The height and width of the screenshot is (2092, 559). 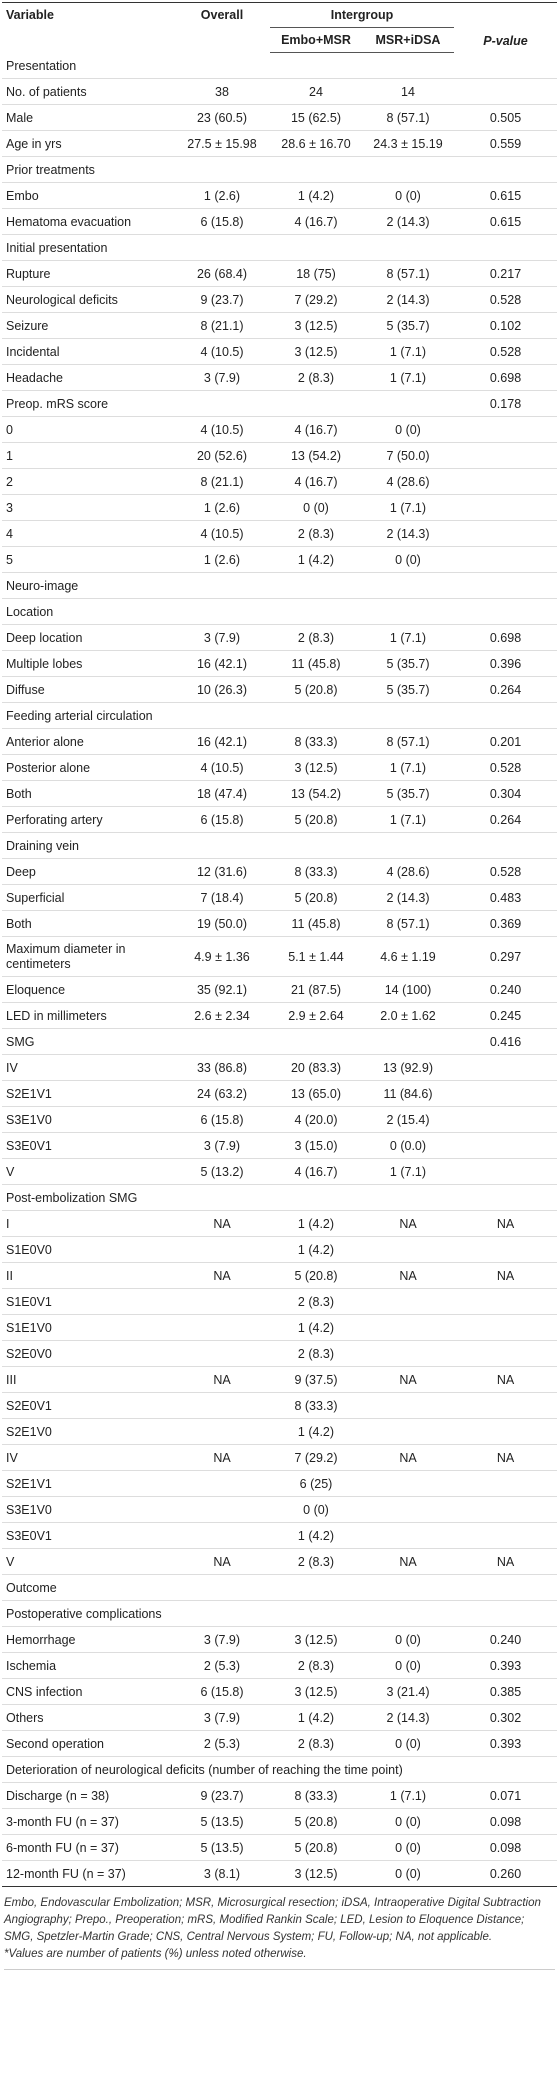 What do you see at coordinates (505, 741) in the screenshot?
I see `cell-p: 0.201` at bounding box center [505, 741].